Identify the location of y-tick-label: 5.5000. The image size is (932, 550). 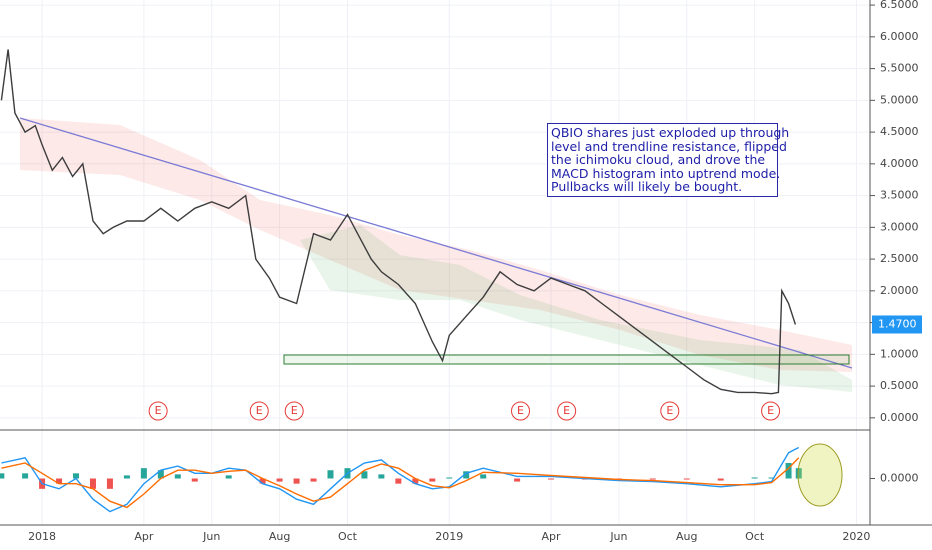
(899, 68).